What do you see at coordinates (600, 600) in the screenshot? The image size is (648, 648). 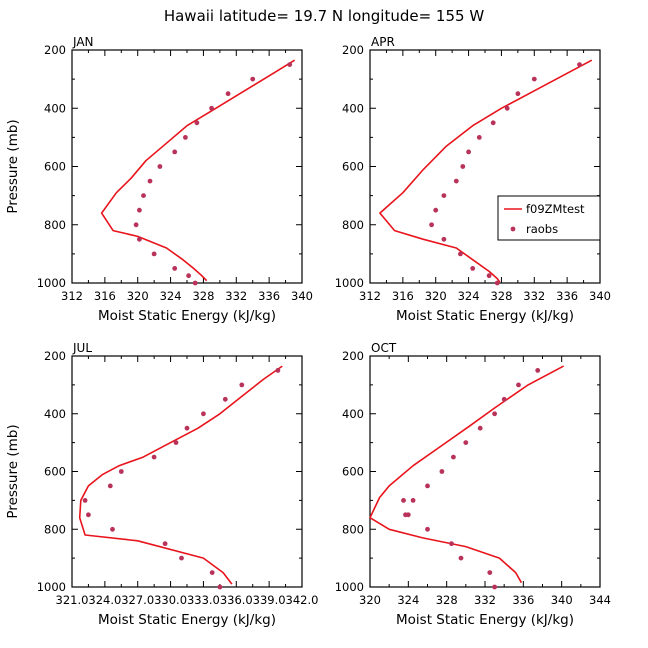 I see `x-tick-label: 344` at bounding box center [600, 600].